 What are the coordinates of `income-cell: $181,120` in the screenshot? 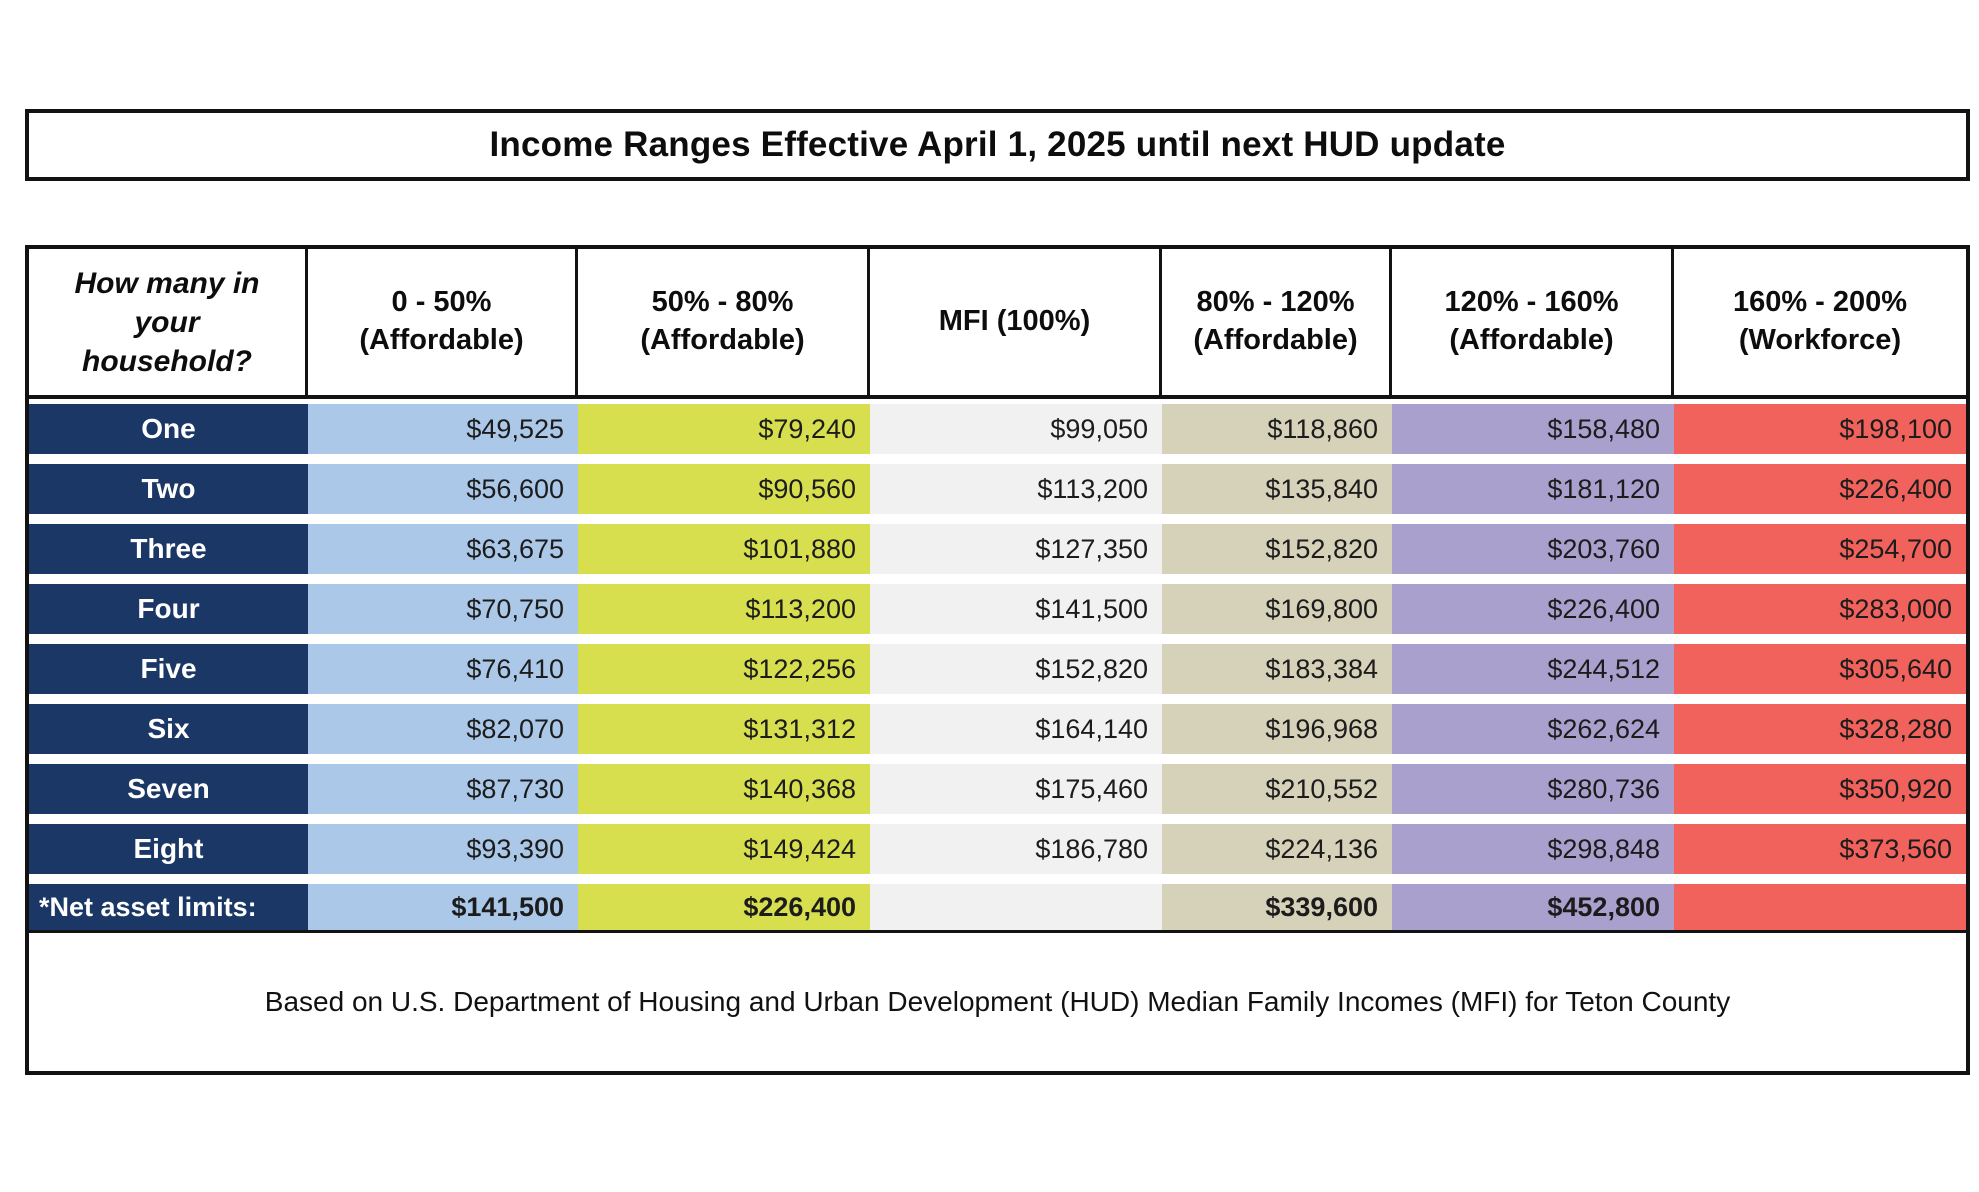 It's located at (1533, 489).